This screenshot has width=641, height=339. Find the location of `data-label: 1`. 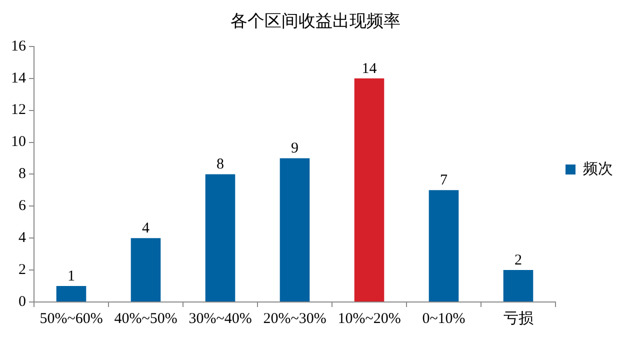

data-label: 1 is located at coordinates (71, 276).